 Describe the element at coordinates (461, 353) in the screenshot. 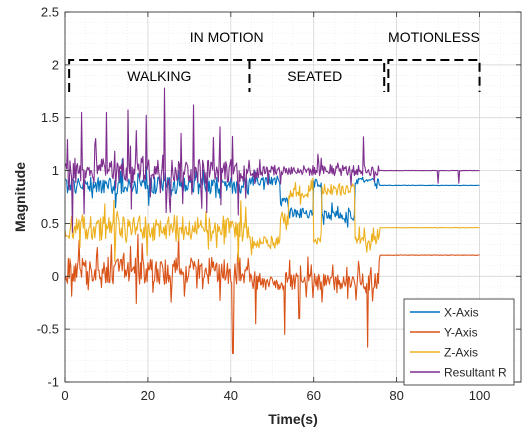

I see `legend-label: Z-Axis` at that location.